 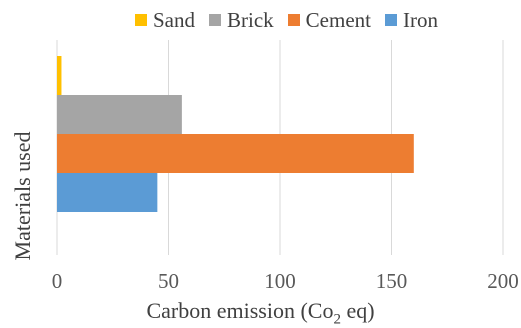 What do you see at coordinates (357, 310) in the screenshot?
I see `x-axis-label-suffix: eq)` at bounding box center [357, 310].